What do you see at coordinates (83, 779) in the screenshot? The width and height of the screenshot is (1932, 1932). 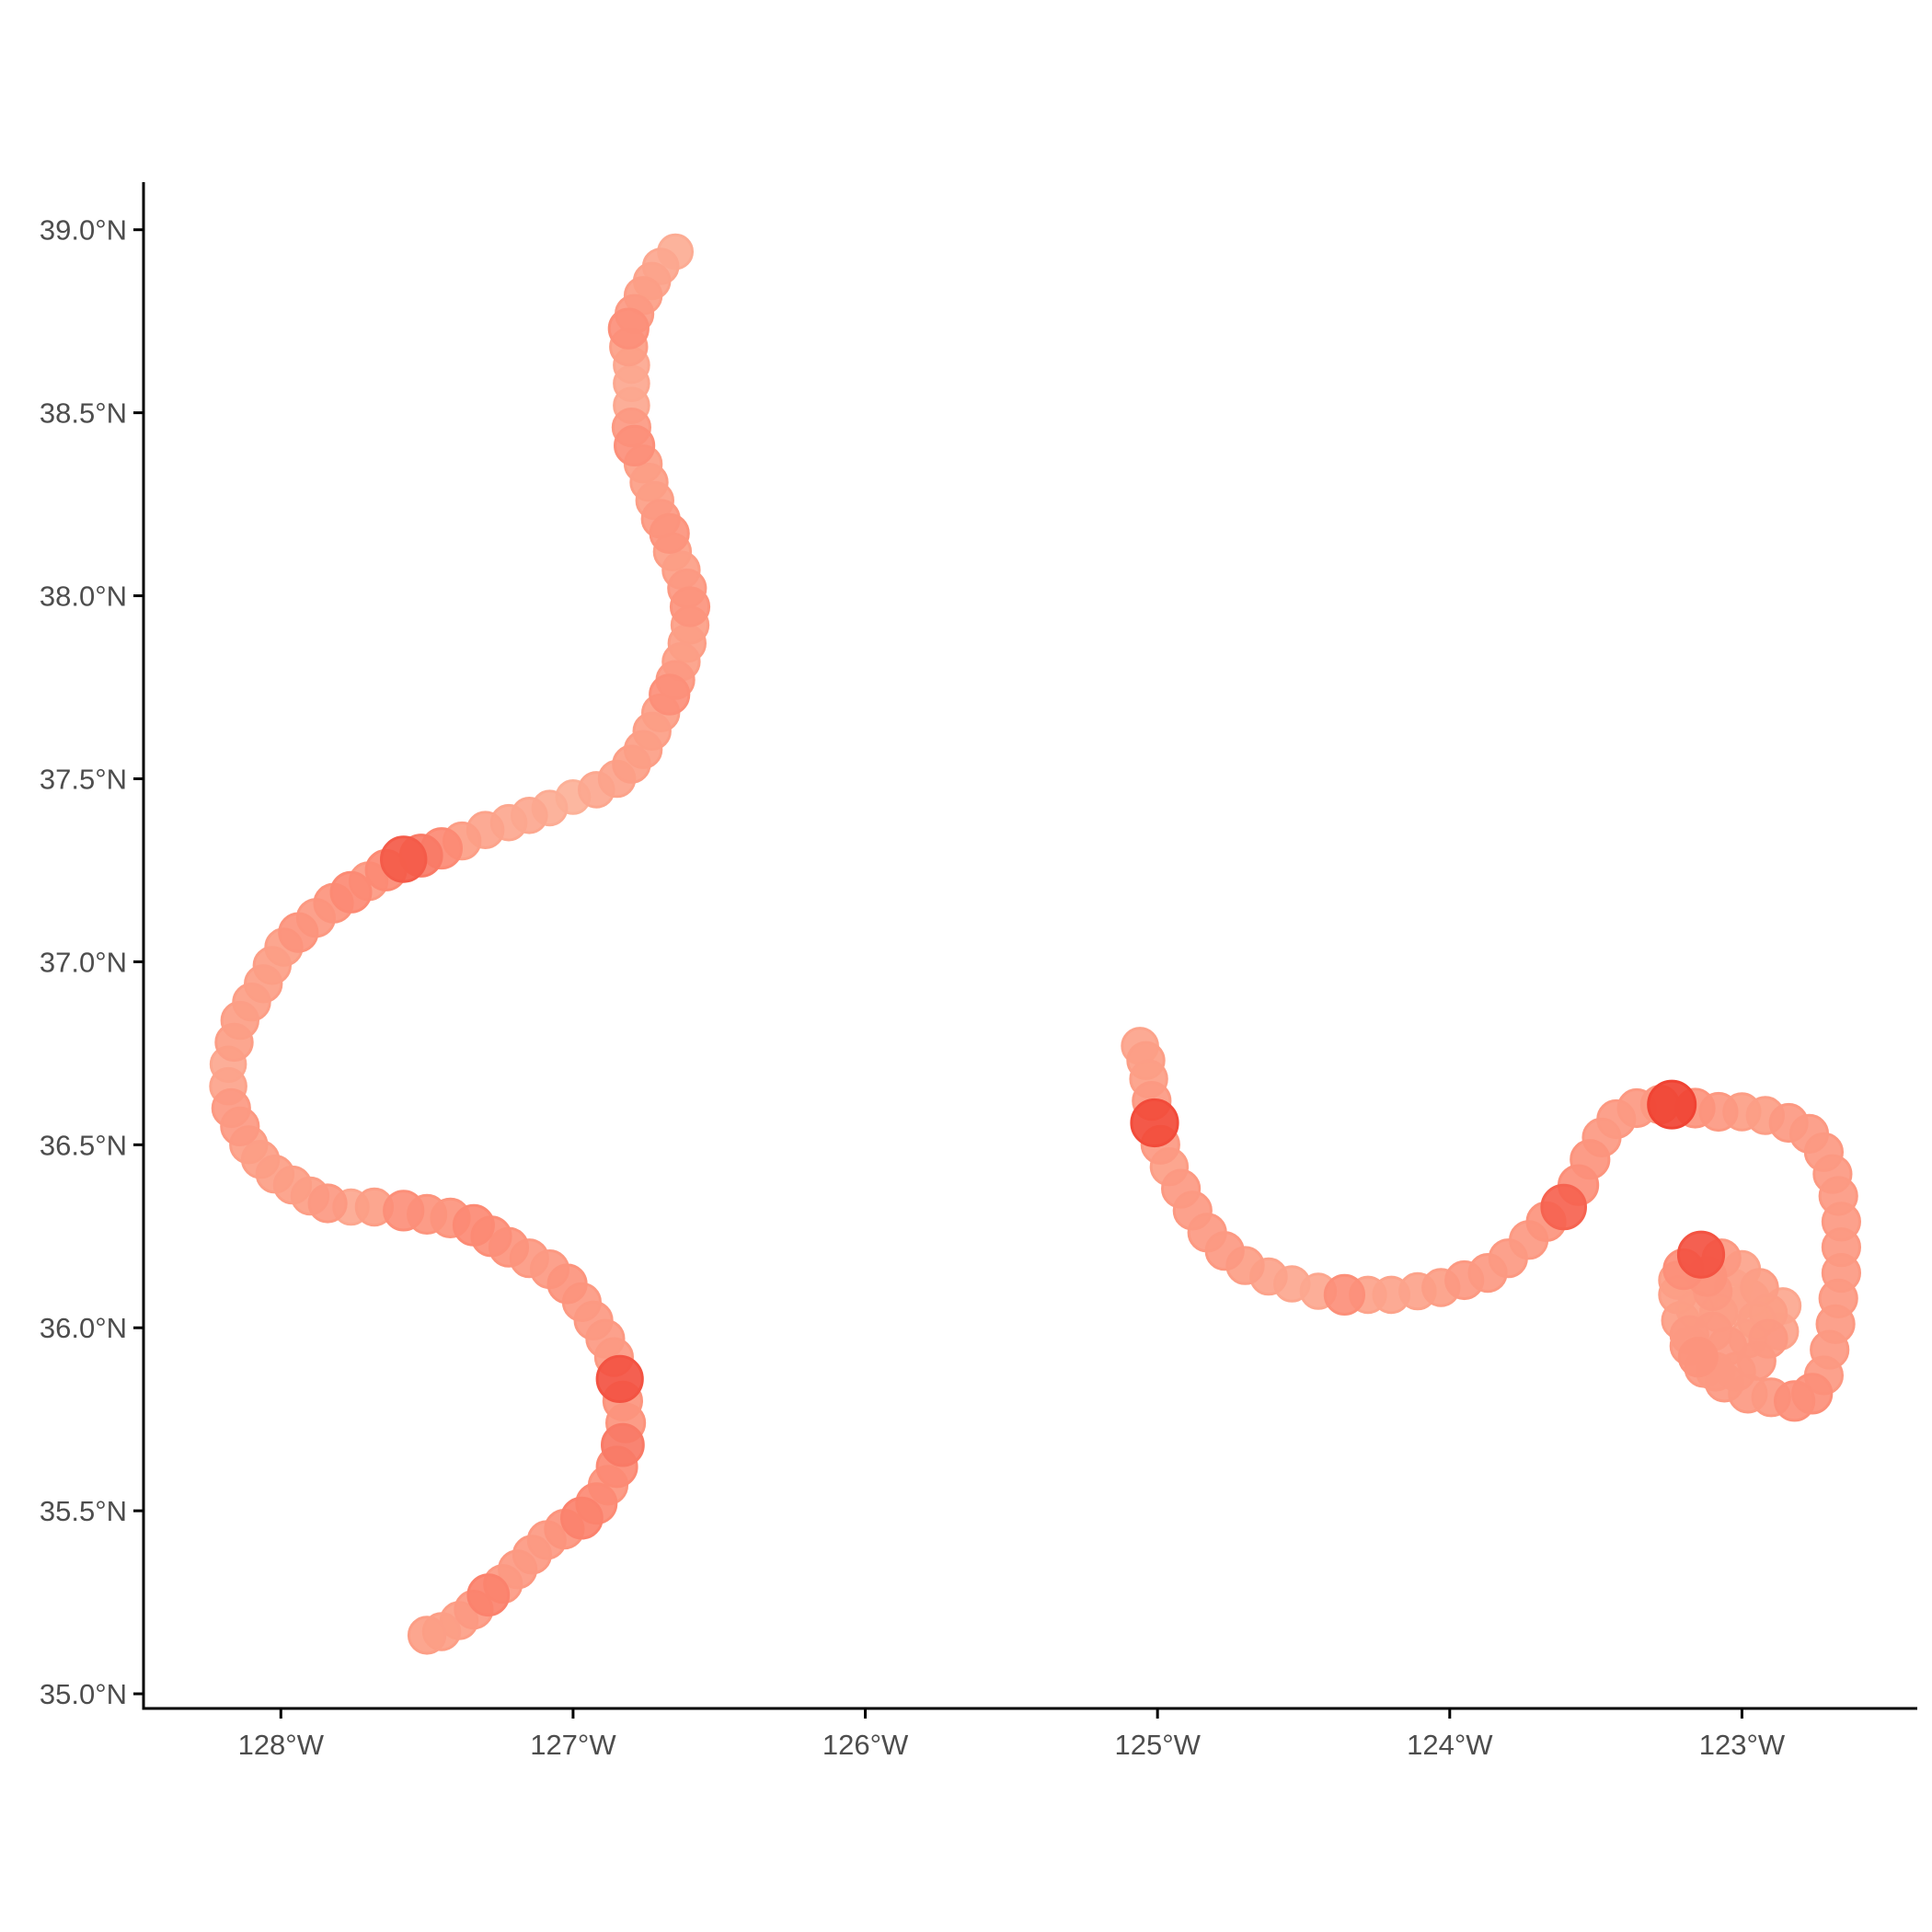 I see `y-tick-label: 37.5°N` at bounding box center [83, 779].